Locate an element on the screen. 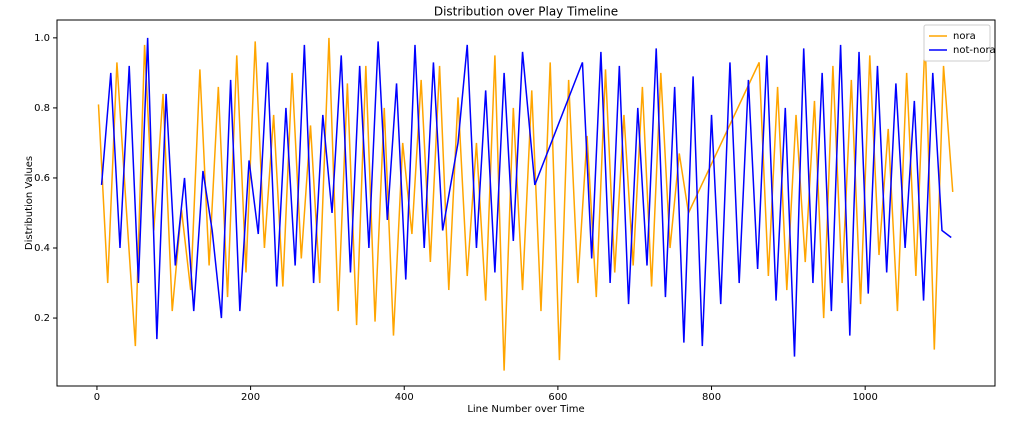 The height and width of the screenshot is (426, 1022). x-tick-label: 600 is located at coordinates (557, 397).